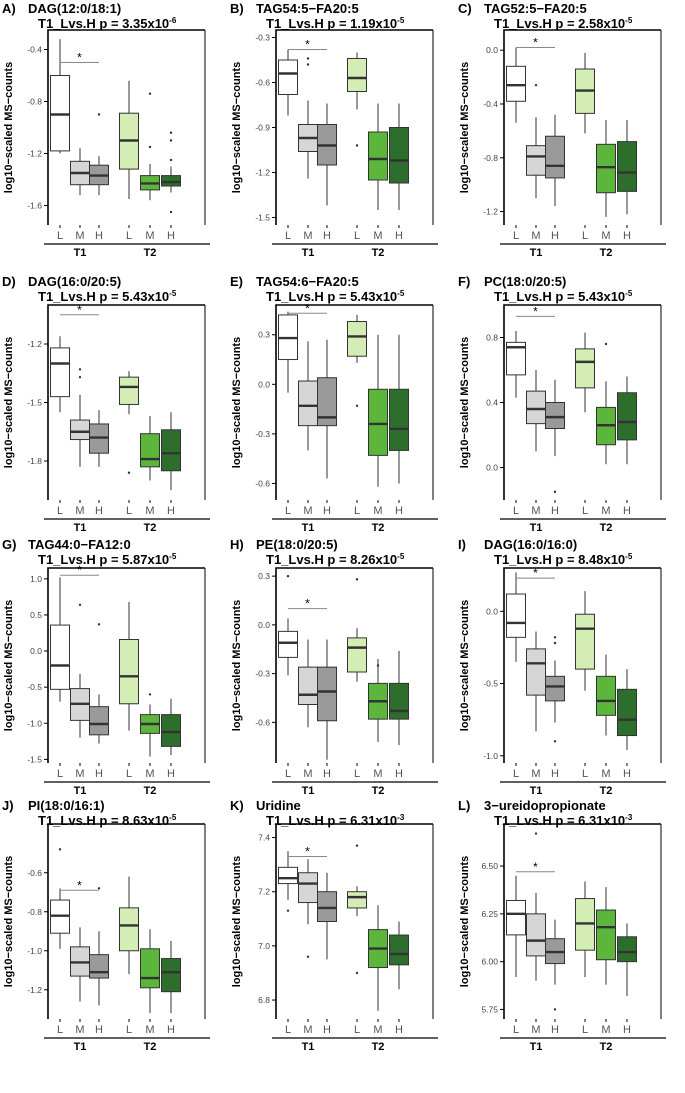 The height and width of the screenshot is (1093, 685). What do you see at coordinates (262, 128) in the screenshot?
I see `y-tick-label: -0.9` at bounding box center [262, 128].